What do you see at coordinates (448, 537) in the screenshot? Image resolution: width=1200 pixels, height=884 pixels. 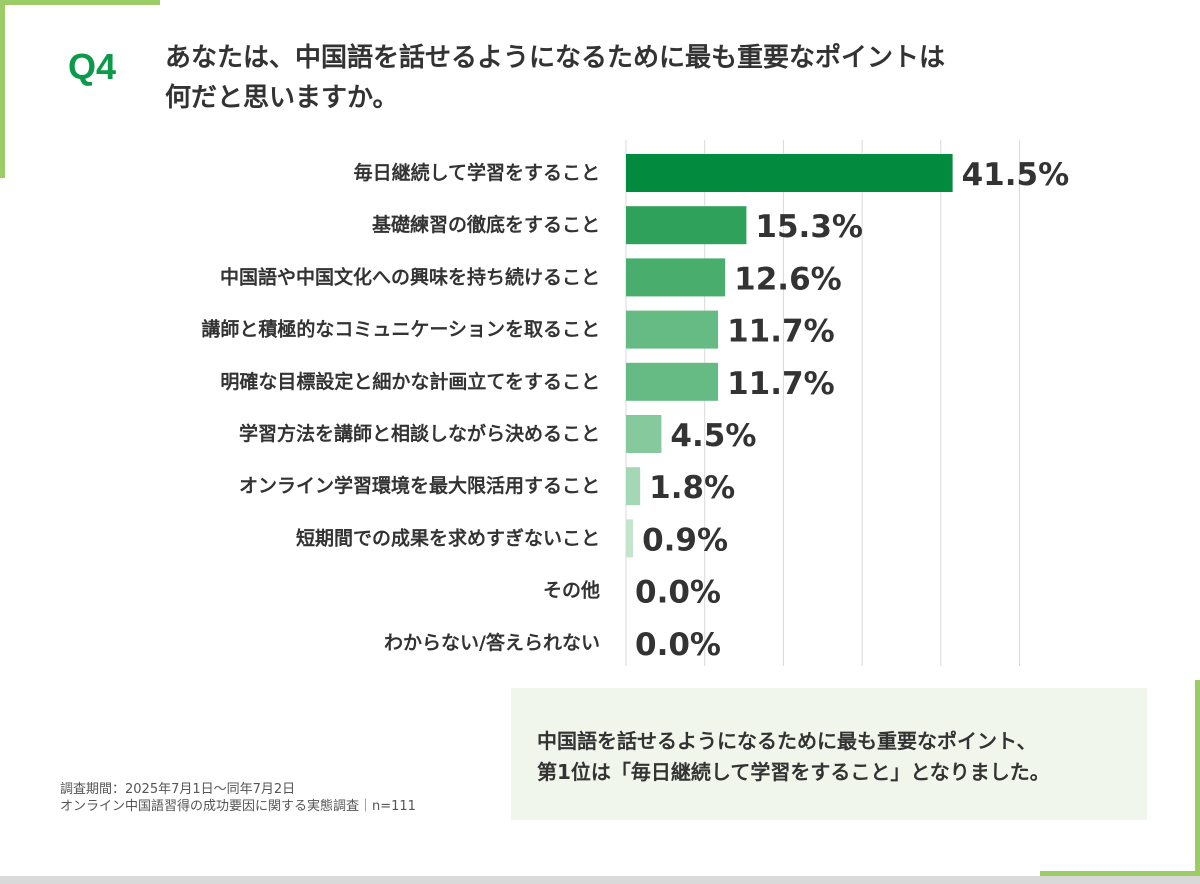 I see `category-label: 短期間での成果を求めすぎないこと` at bounding box center [448, 537].